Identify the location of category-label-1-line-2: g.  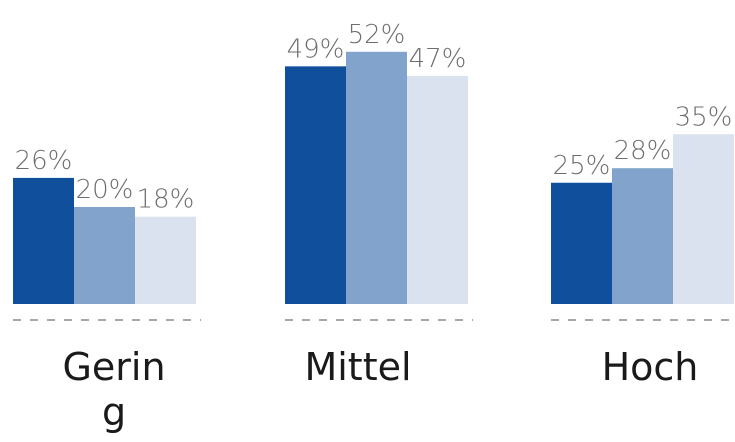
(114, 412).